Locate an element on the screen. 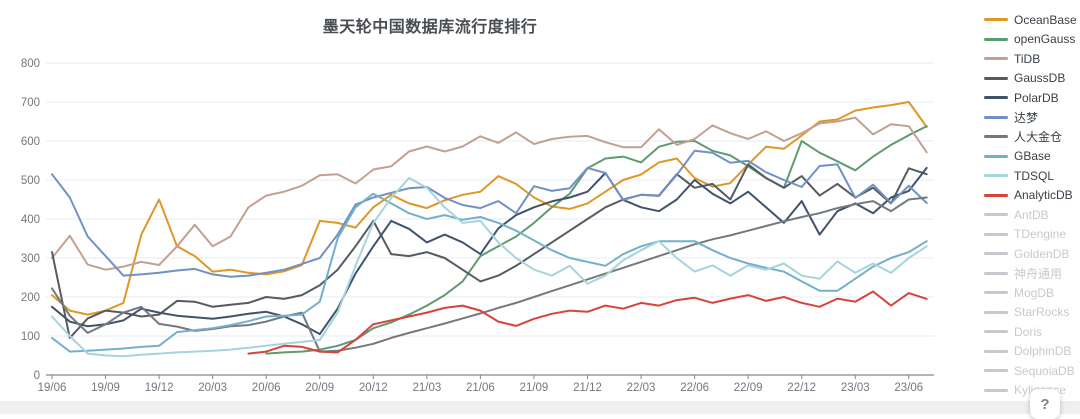 This screenshot has width=1080, height=419. x-axis-tick-label: 21/12 is located at coordinates (587, 388).